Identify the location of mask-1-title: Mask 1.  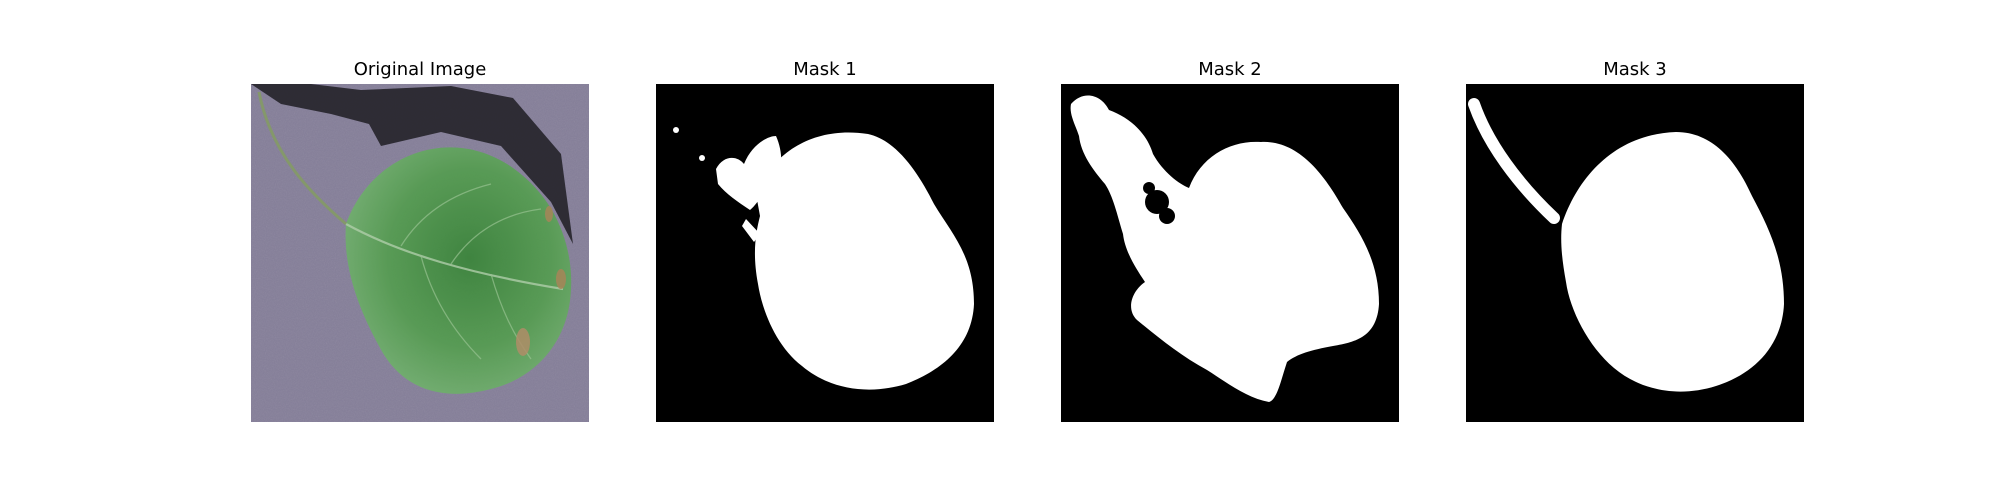
(825, 69).